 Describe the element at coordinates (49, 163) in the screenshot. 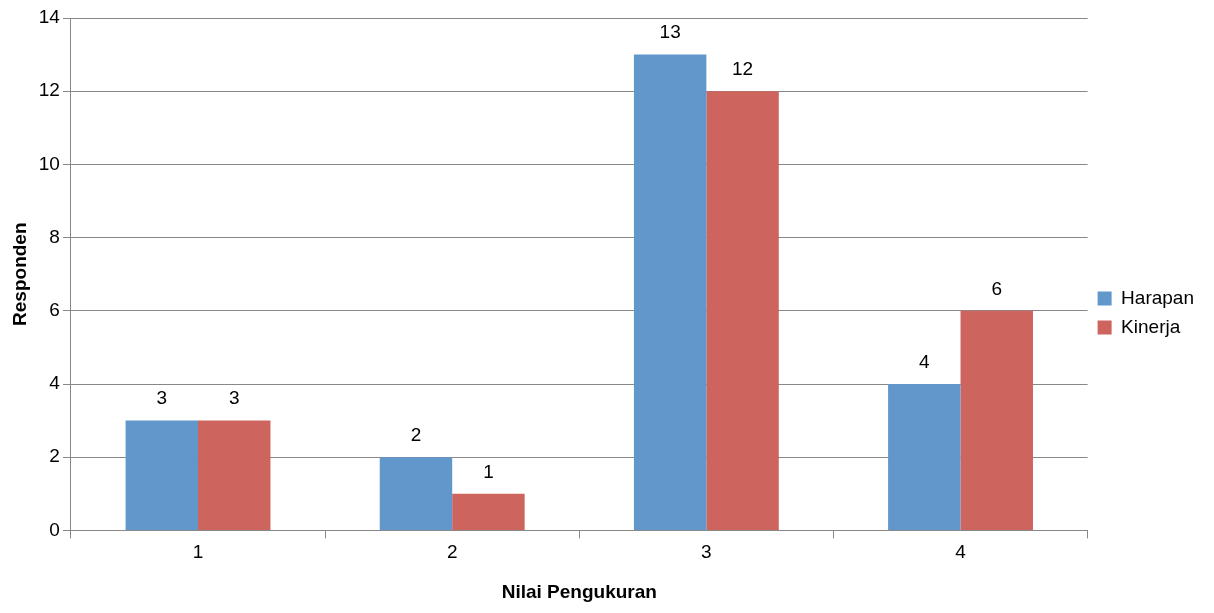

I see `y-tick-label: 10` at that location.